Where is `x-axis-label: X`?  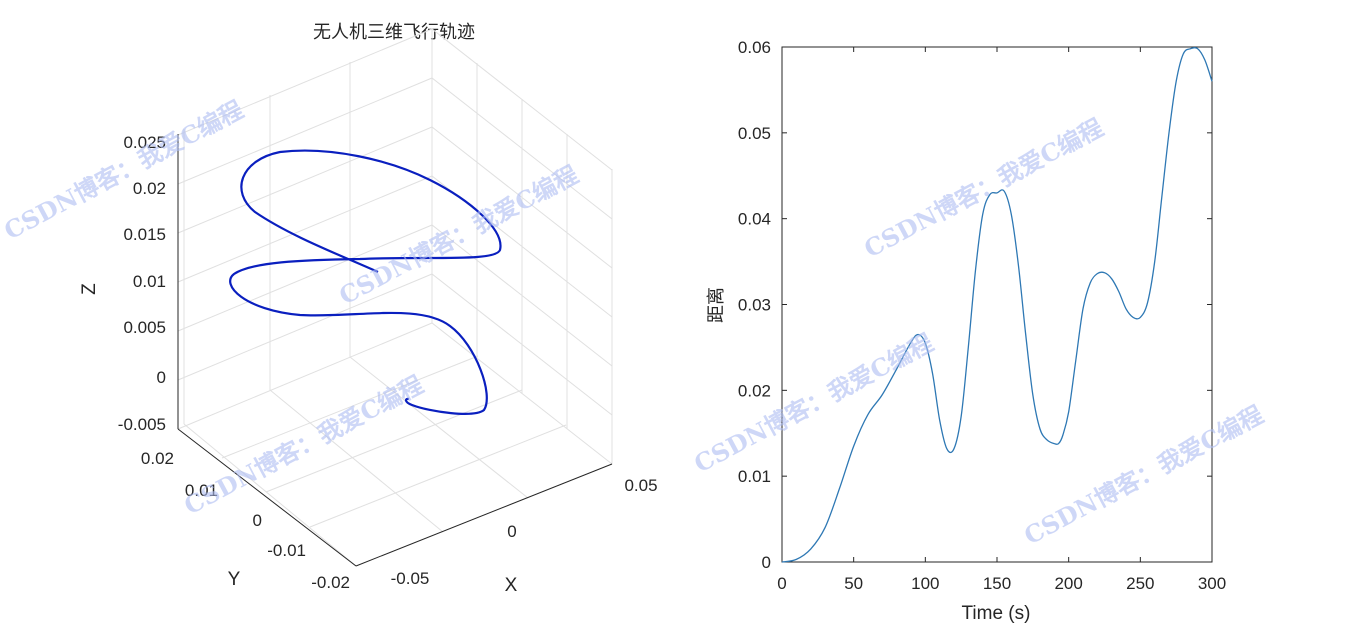 x-axis-label: X is located at coordinates (511, 585).